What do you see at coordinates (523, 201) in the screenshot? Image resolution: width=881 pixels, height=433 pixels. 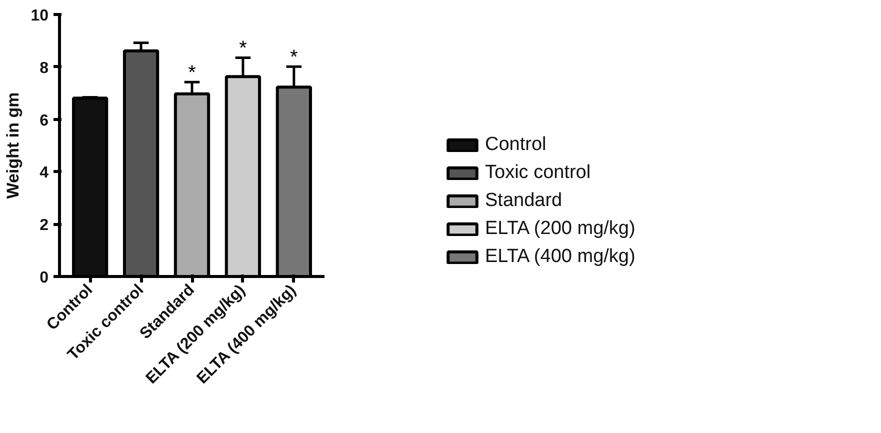 I see `legend-label: Standard` at bounding box center [523, 201].